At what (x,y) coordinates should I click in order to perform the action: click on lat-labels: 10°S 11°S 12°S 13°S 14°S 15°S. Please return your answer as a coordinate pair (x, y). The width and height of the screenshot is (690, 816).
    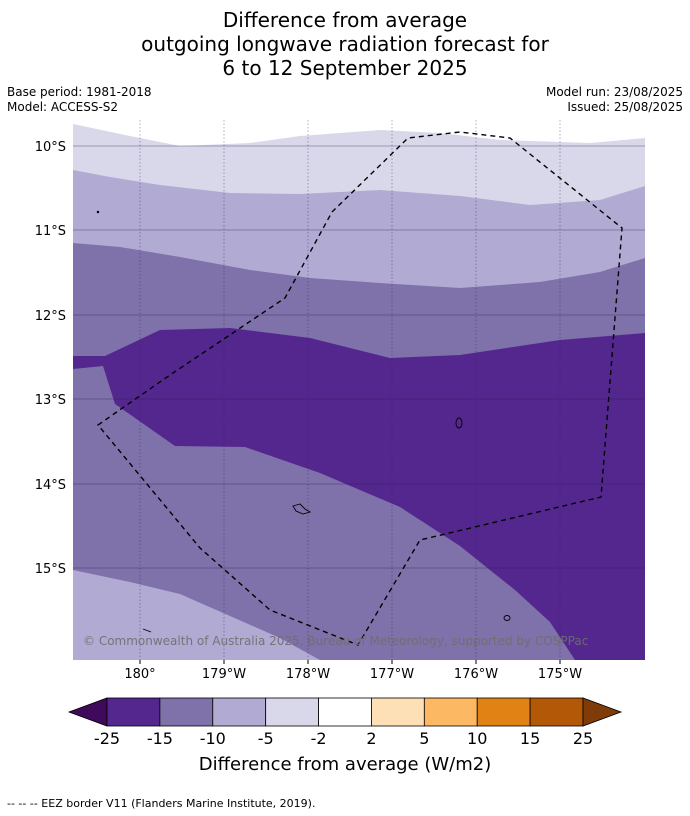
    Looking at the image, I should click on (50, 358).